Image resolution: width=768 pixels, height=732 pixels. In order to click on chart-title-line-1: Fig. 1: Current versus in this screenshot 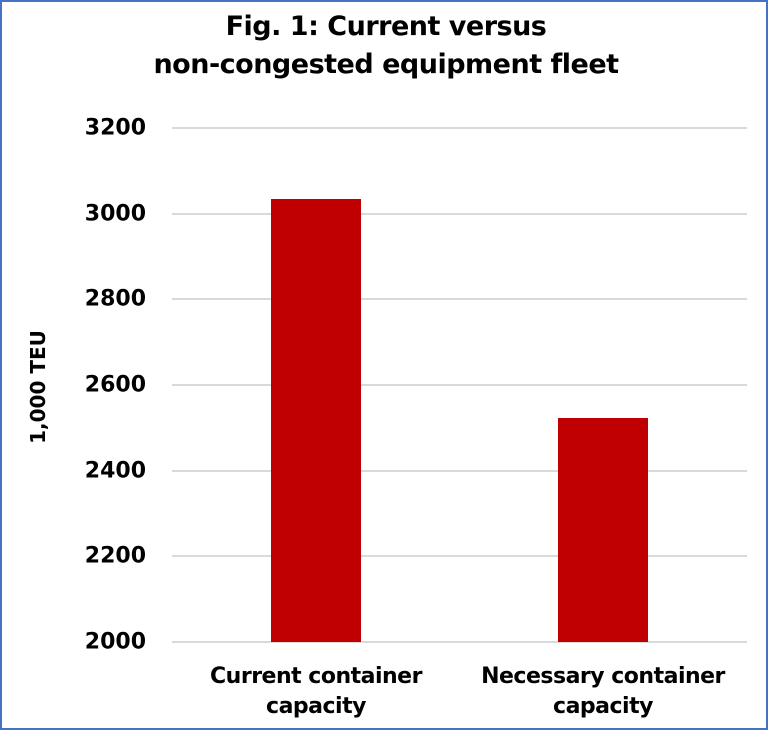, I will do `click(386, 26)`.